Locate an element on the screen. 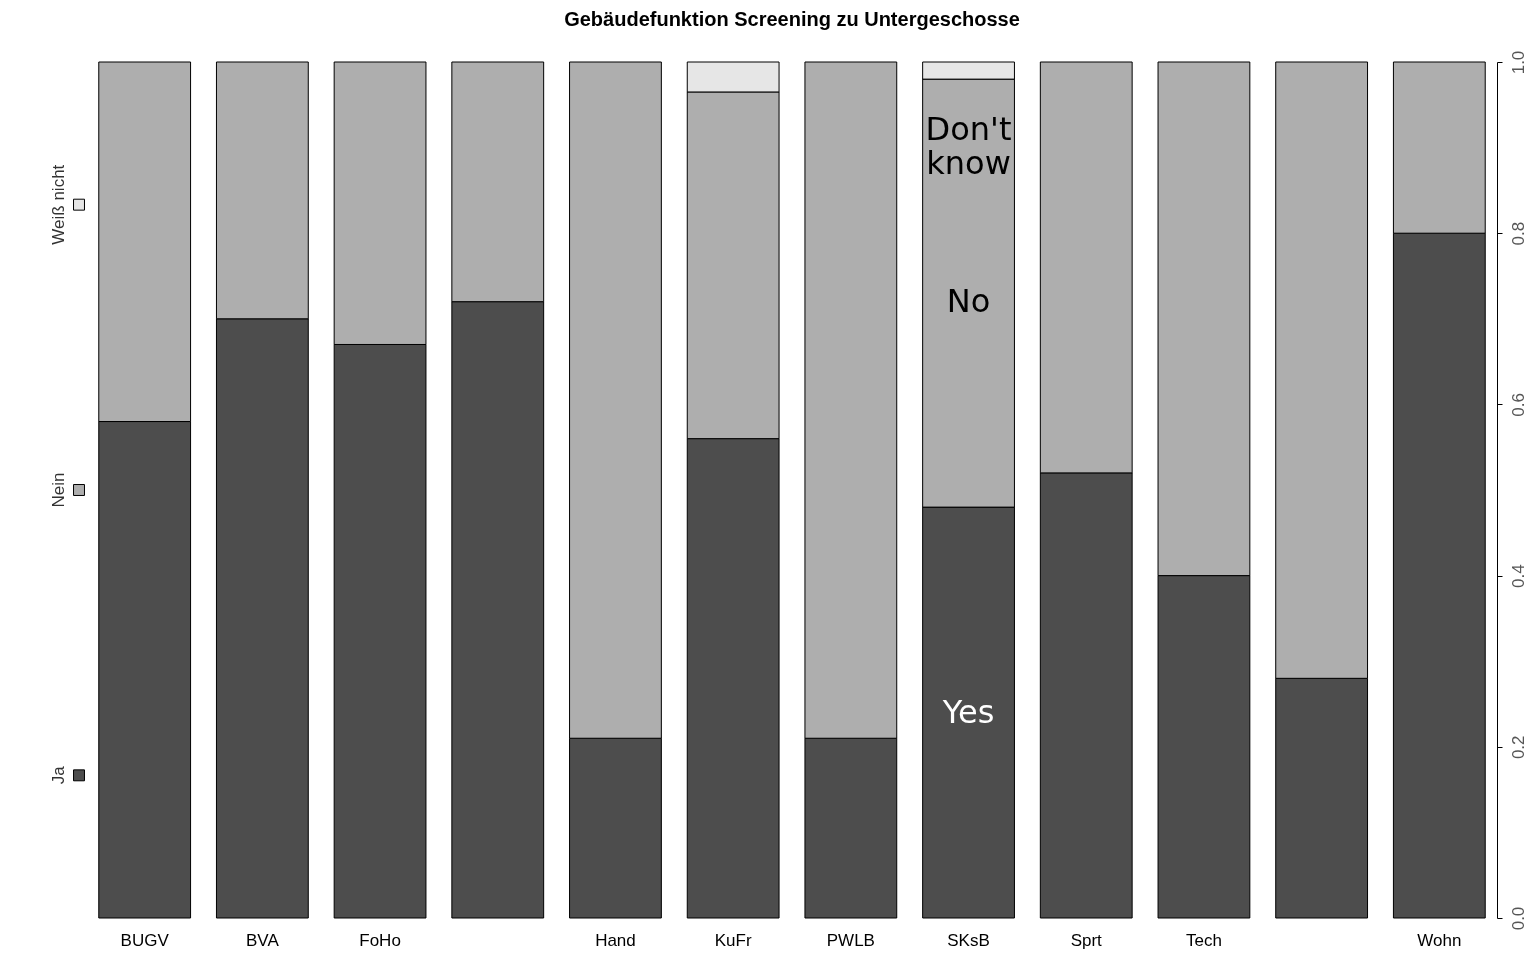 Image resolution: width=1524 pixels, height=978 pixels. legend-label: Weiß nicht is located at coordinates (58, 204).